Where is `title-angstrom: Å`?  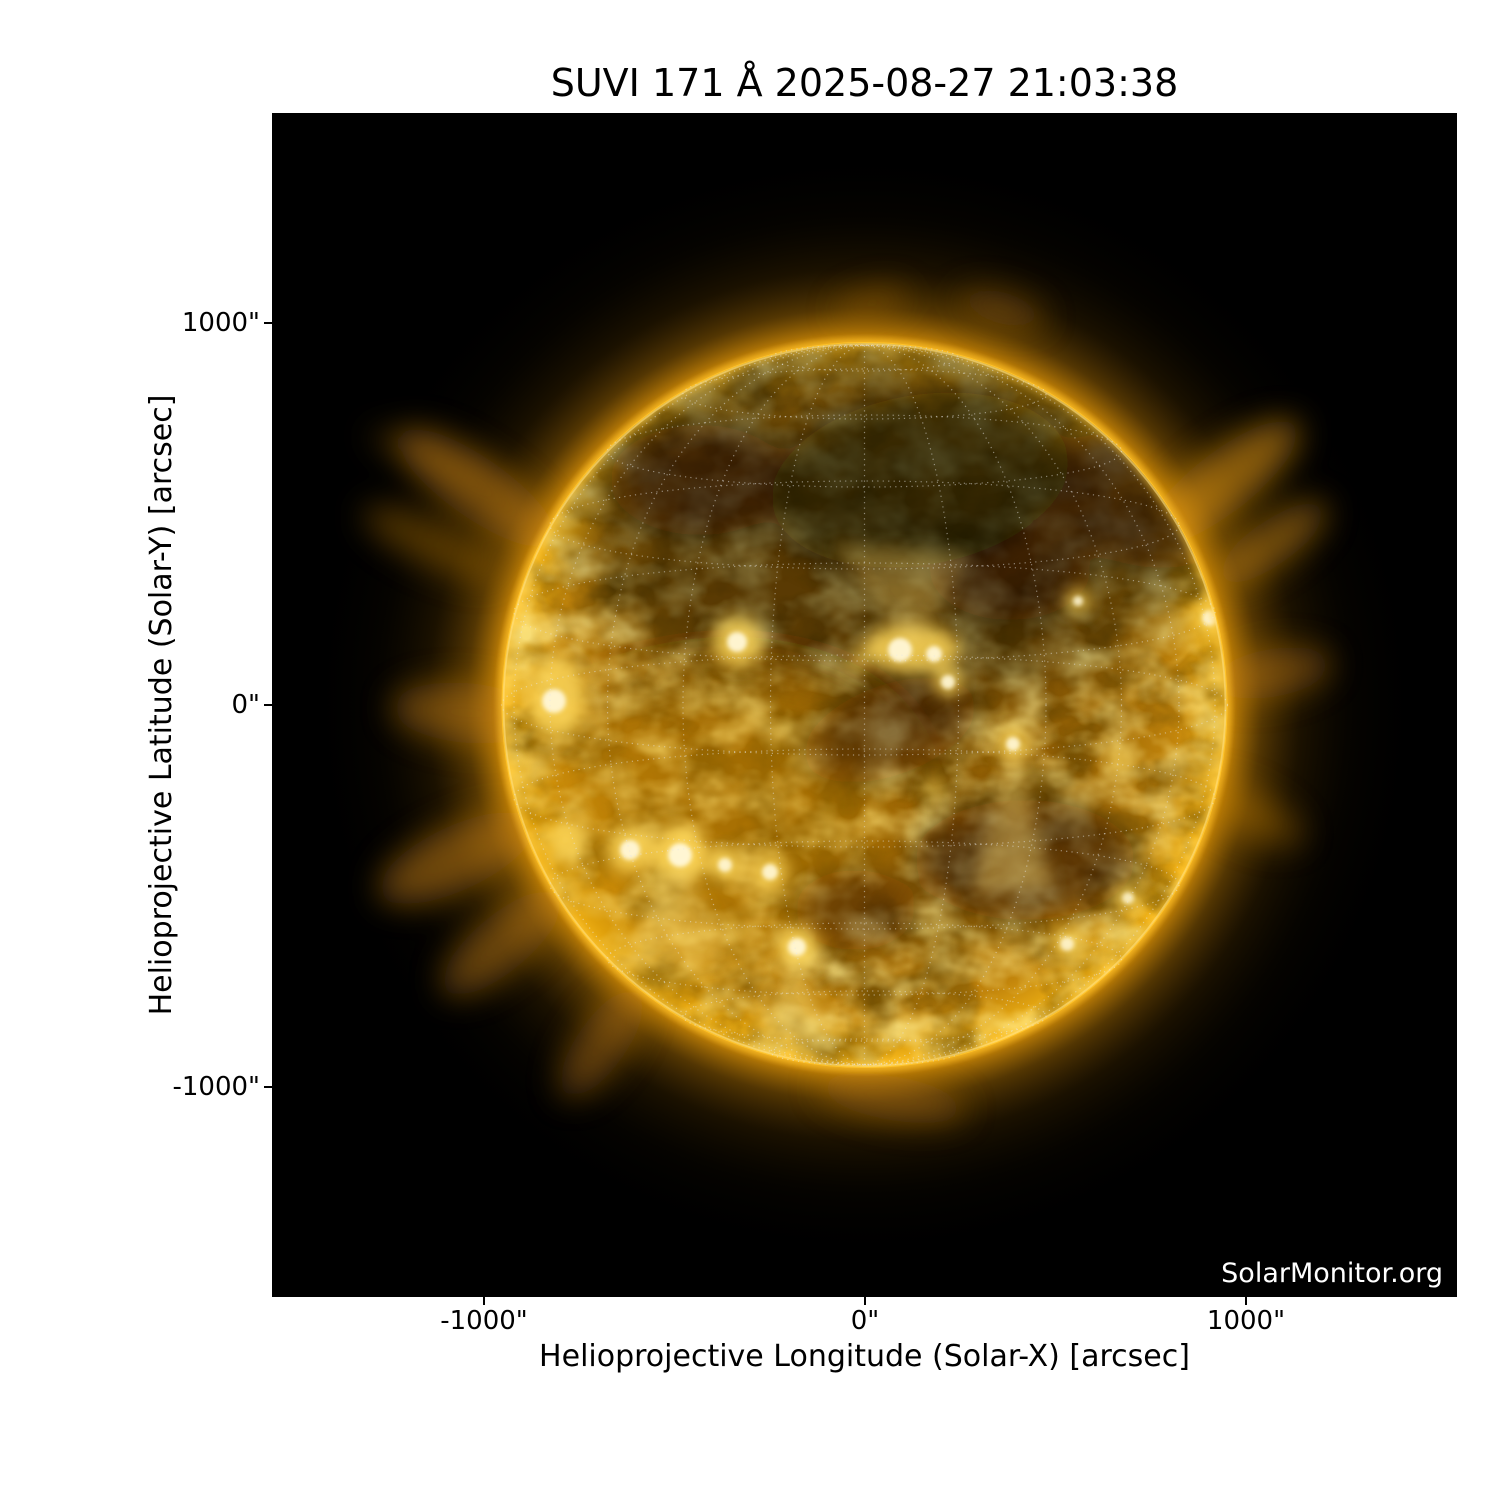
title-angstrom: Å is located at coordinates (749, 83).